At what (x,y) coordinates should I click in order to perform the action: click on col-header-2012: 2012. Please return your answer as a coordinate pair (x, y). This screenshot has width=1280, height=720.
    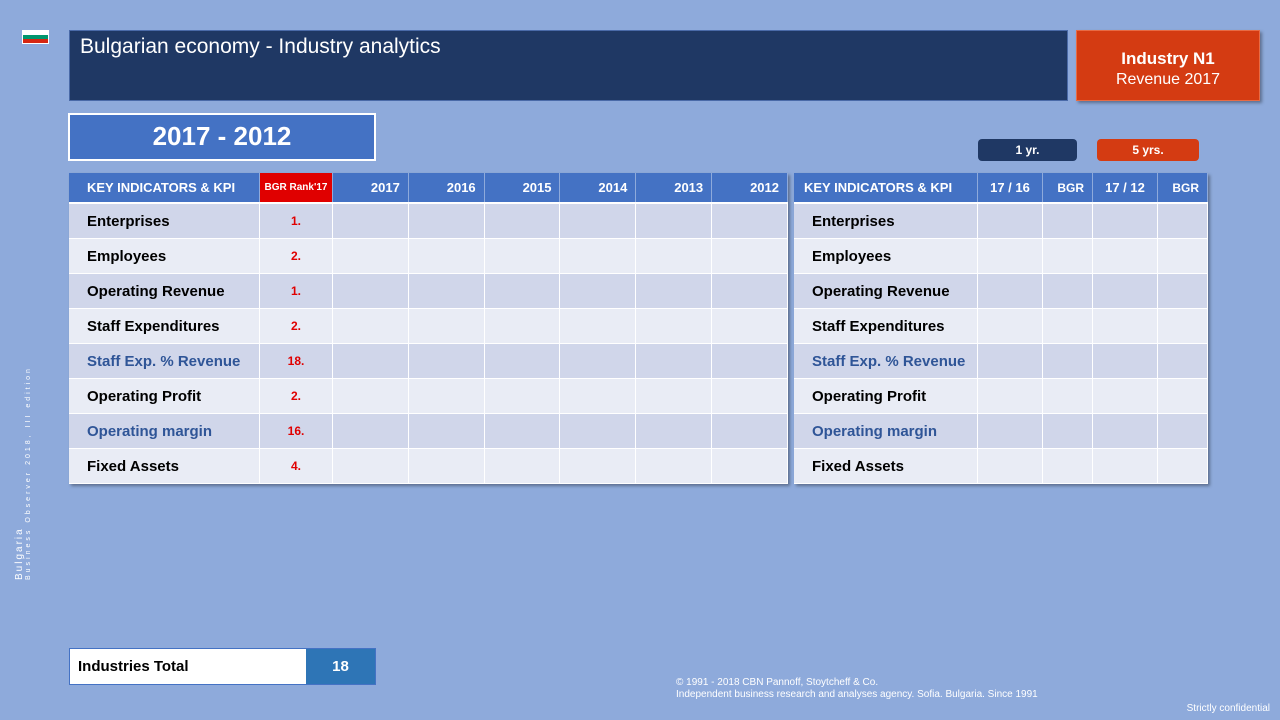
    Looking at the image, I should click on (749, 188).